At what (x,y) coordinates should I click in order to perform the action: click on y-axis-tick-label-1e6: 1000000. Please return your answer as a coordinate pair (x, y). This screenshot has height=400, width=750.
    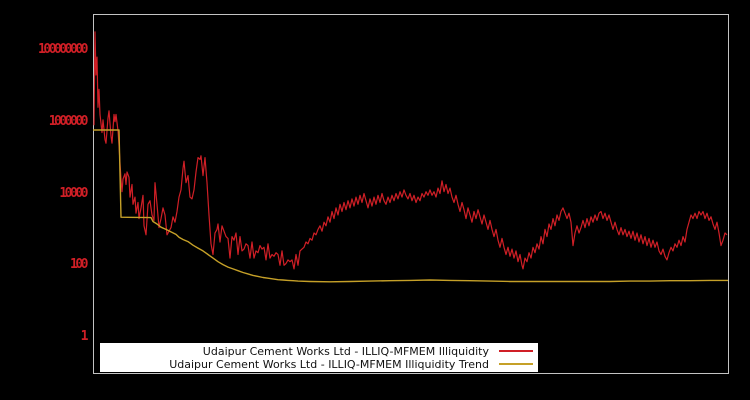
    Looking at the image, I should click on (68, 121).